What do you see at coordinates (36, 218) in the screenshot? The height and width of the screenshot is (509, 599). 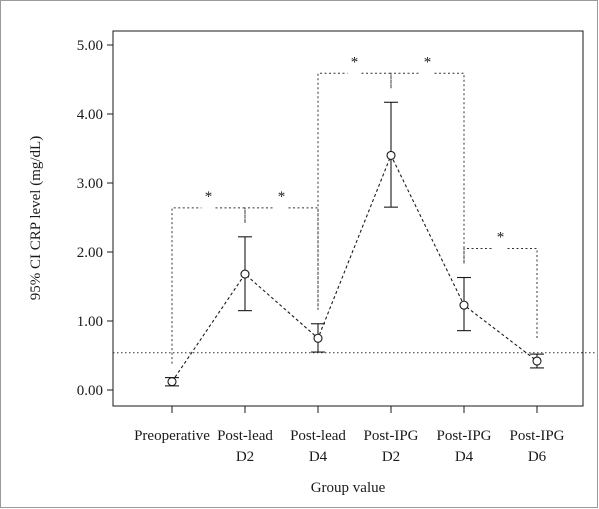 I see `y-axis-label: 95% CI CRP level (mg/dL)` at bounding box center [36, 218].